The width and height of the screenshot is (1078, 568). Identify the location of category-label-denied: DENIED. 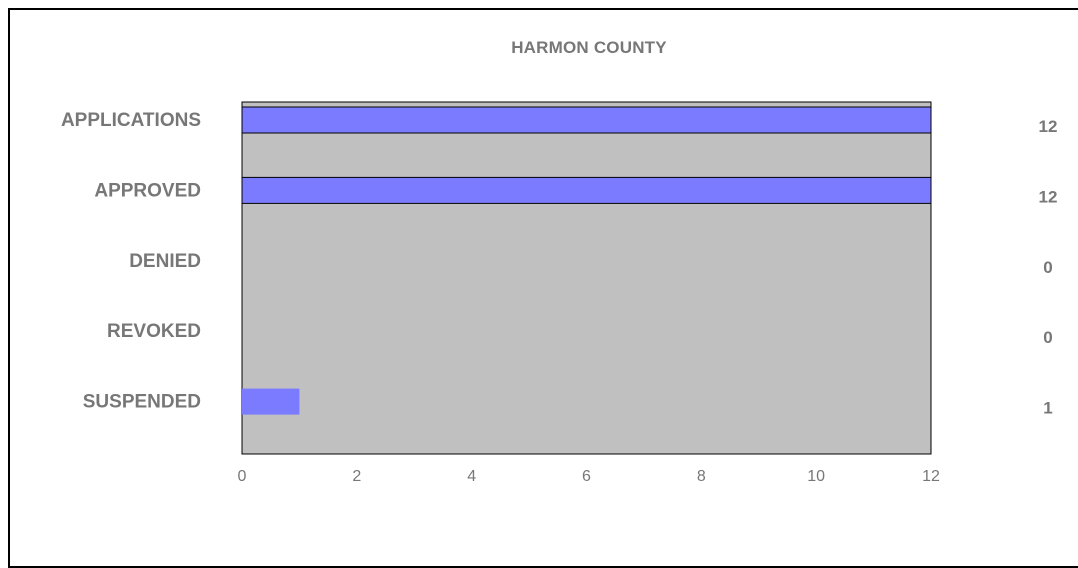
(165, 261).